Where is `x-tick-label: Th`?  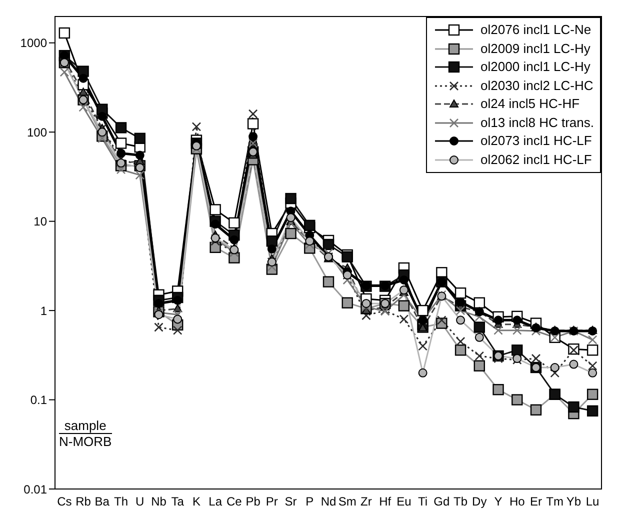 x-tick-label: Th is located at coordinates (121, 501).